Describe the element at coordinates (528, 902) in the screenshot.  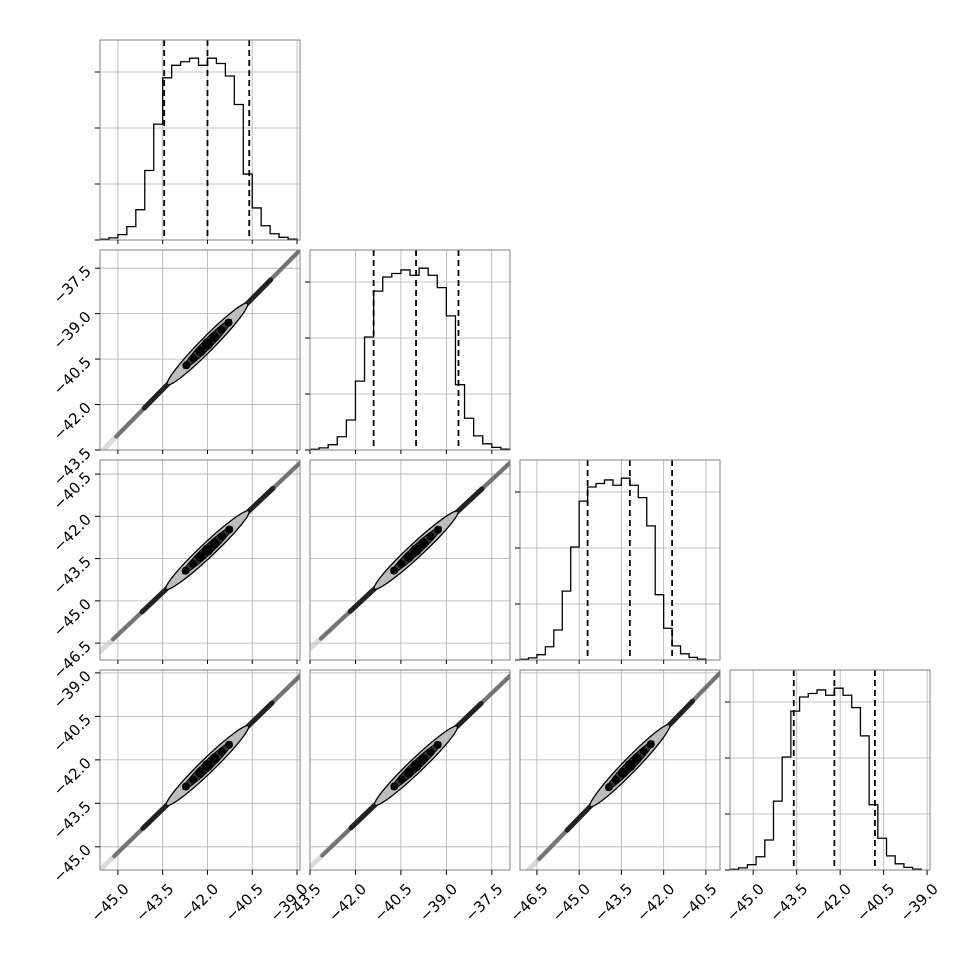
I see `x-tick-label: −46.5` at that location.